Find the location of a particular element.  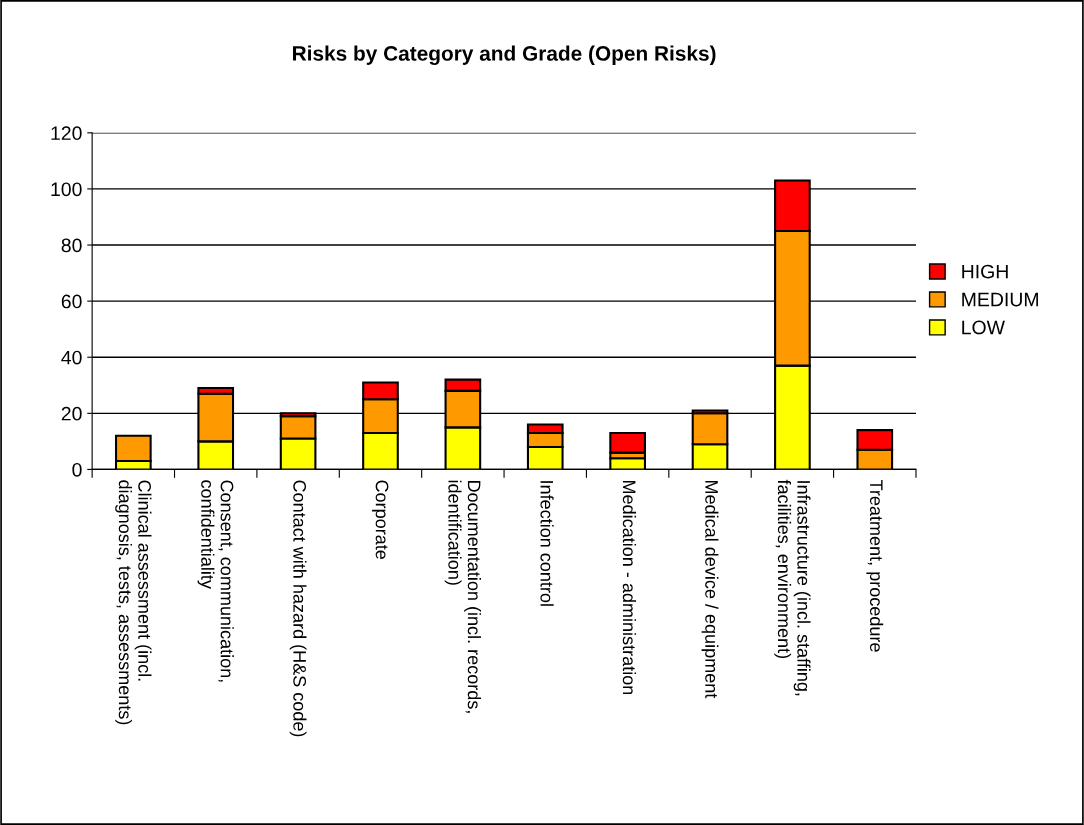

x-tick-label: Clinical assessment (incl. diagnosis, tests, assessments) is located at coordinates (133, 602).